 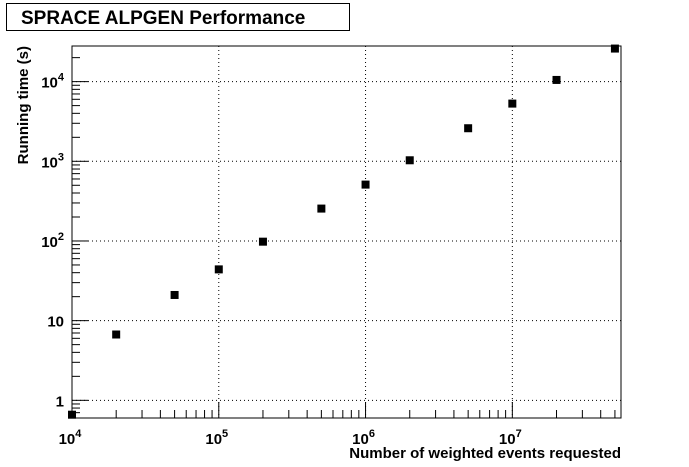 I want to click on x-axis-label: Number of weighted events requested, so click(x=485, y=453).